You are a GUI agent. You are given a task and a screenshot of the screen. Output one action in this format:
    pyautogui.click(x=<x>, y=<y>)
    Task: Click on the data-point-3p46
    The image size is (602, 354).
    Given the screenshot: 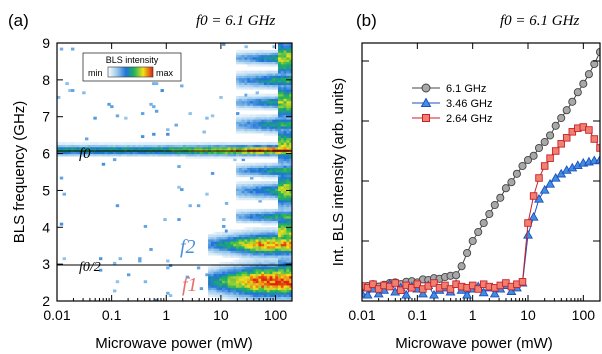 What is the action you would take?
    pyautogui.click(x=544, y=189)
    